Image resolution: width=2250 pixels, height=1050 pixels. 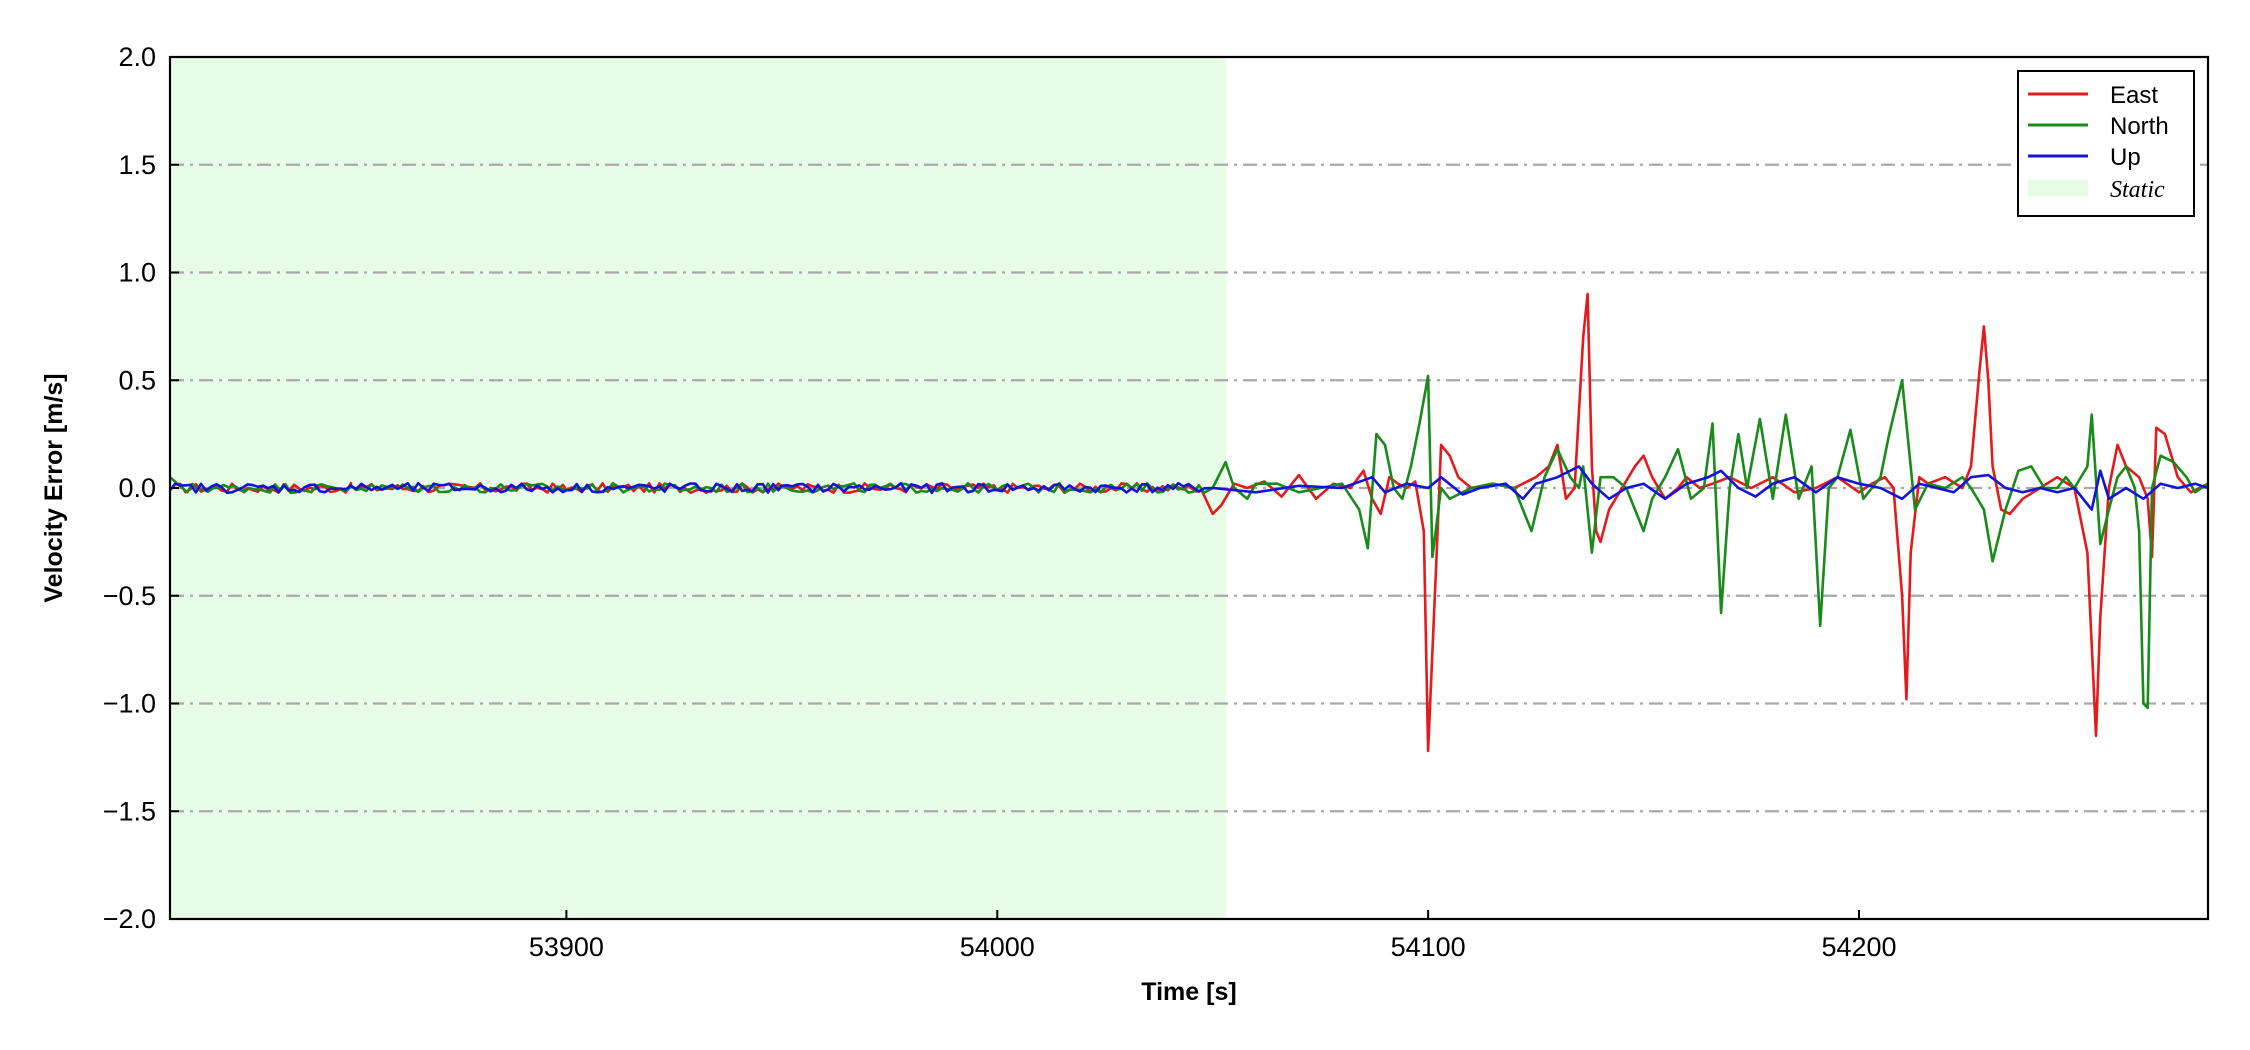 What do you see at coordinates (54, 487) in the screenshot?
I see `y-axis-label: Velocity Error [m/s]` at bounding box center [54, 487].